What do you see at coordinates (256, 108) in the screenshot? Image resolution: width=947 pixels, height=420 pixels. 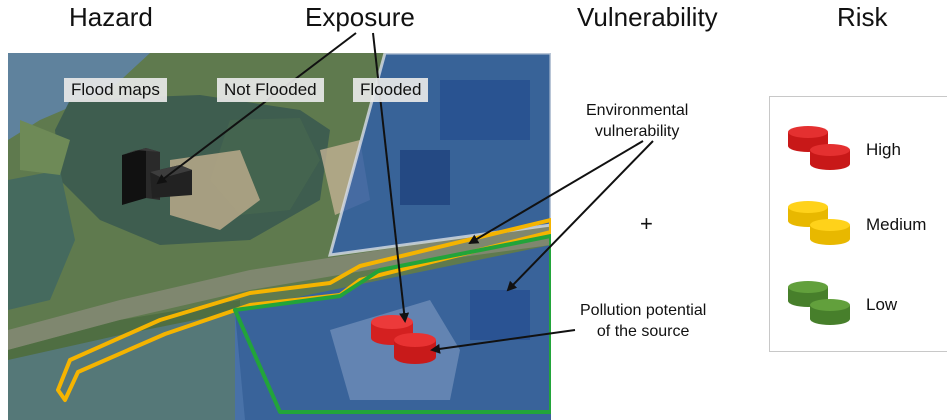 I see `arrow-exposure-to-building` at bounding box center [256, 108].